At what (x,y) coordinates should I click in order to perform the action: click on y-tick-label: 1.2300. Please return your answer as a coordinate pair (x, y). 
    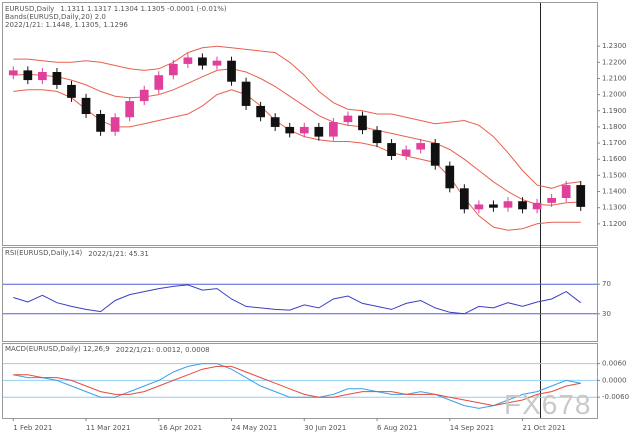
    Looking at the image, I should click on (614, 46).